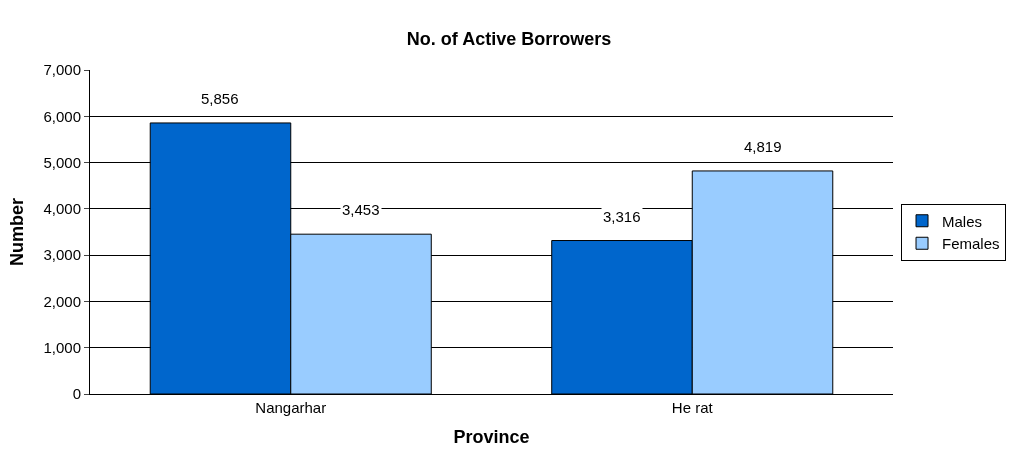  I want to click on y-tick-label: 2,000, so click(62, 301).